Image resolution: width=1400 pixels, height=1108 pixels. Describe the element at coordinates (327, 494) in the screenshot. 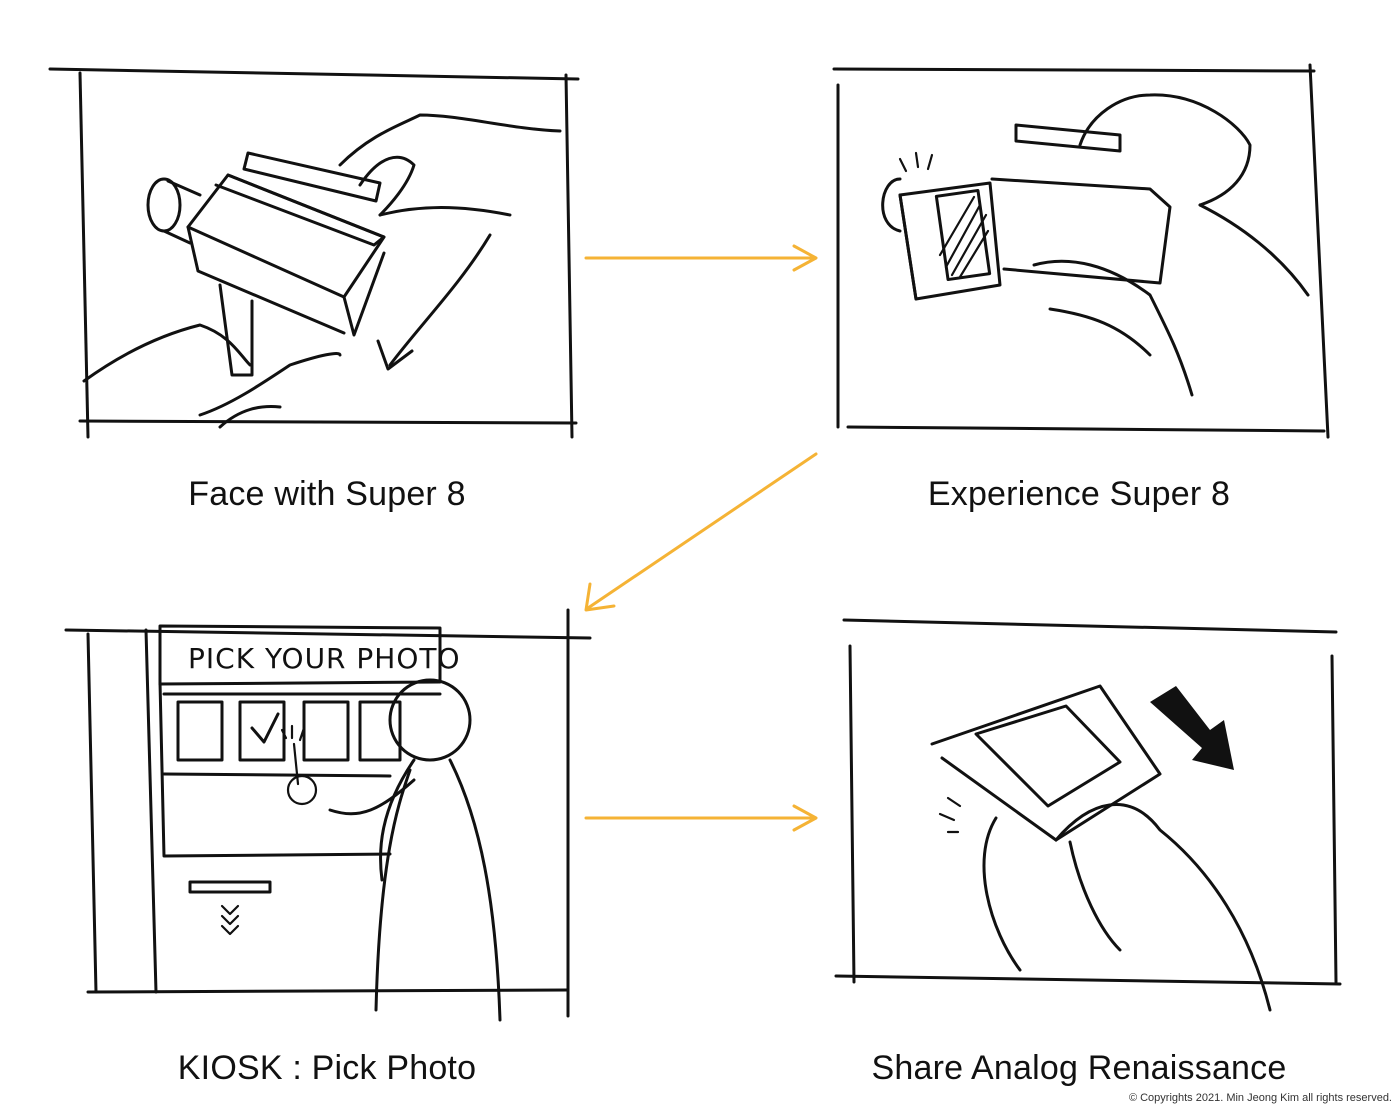

I see `caption-face-with-super8: Face with Super 8` at that location.